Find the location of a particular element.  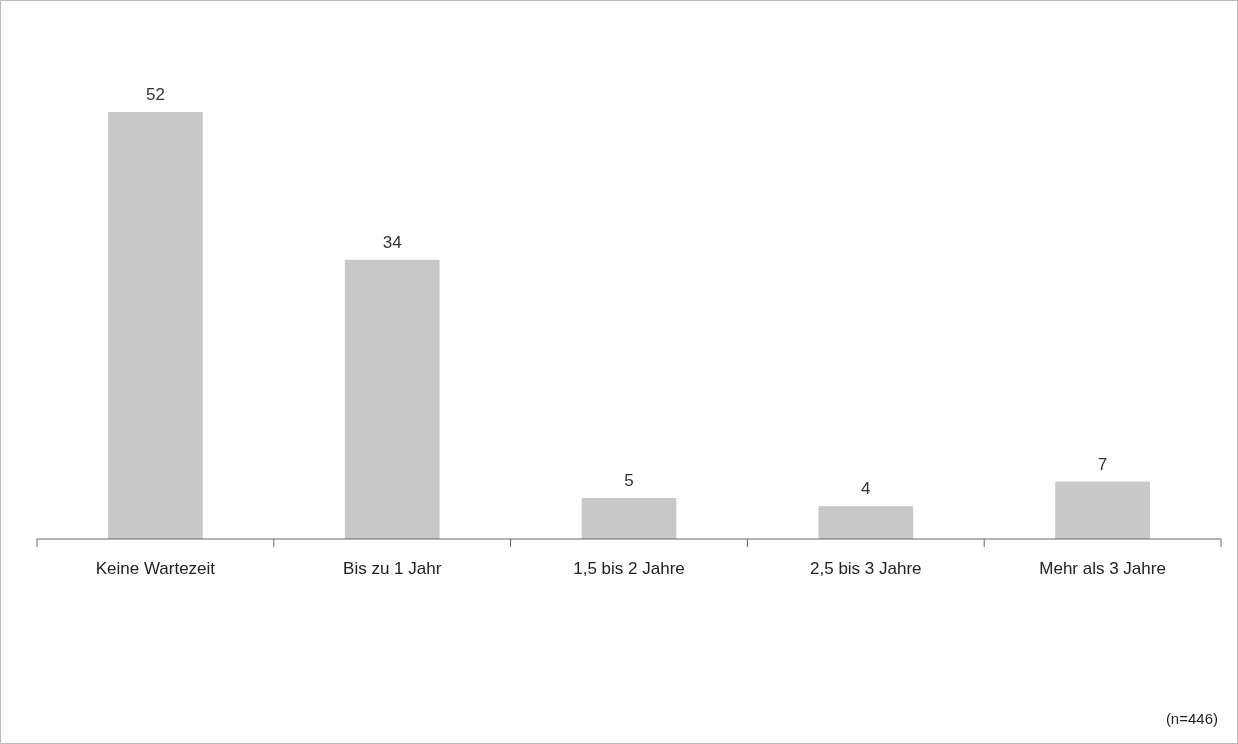

x-tick-label: 2,5 bis 3 Jahre is located at coordinates (866, 568).